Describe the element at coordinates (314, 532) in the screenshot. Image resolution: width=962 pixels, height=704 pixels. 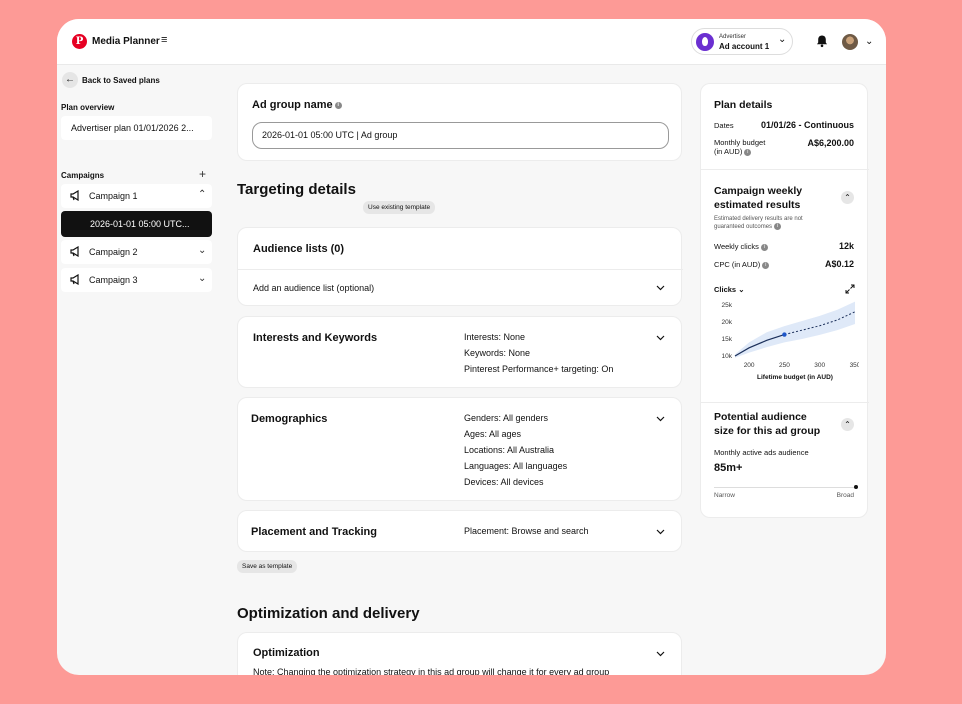
I see `placement-tracking-title: Placement and Tracking` at that location.